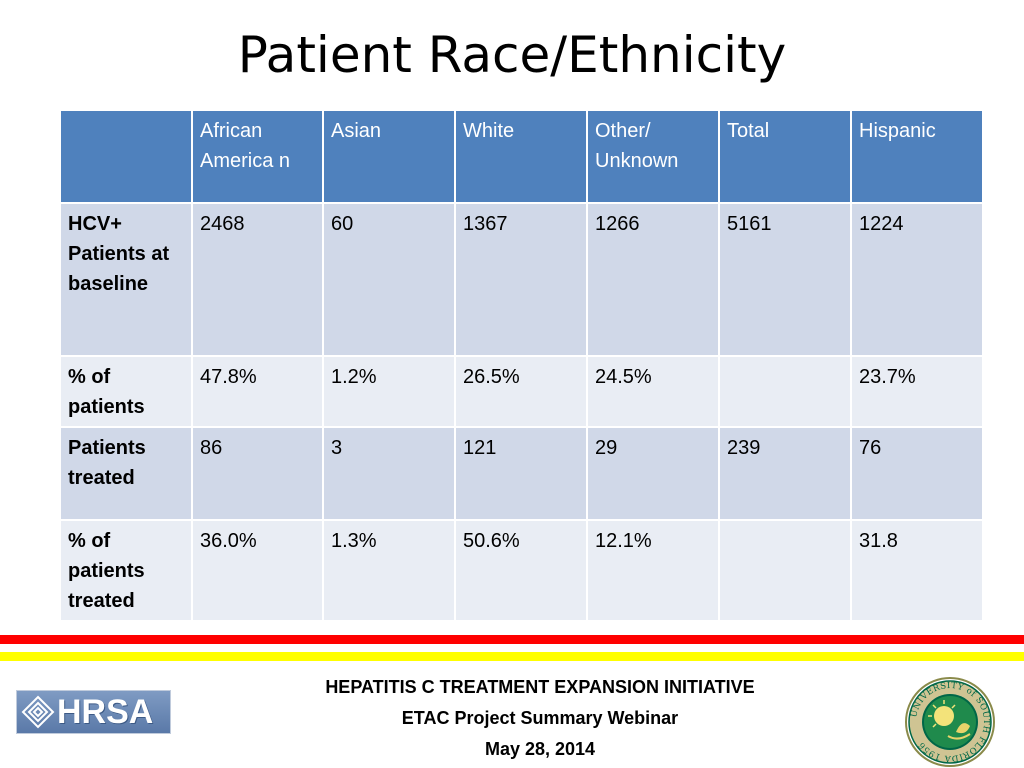  What do you see at coordinates (540, 749) in the screenshot?
I see `footer-line-date: May 28, 2014` at bounding box center [540, 749].